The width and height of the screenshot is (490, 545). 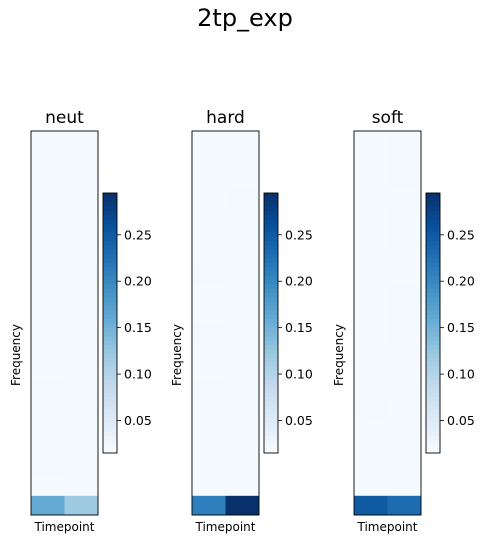 I want to click on figure-title: 2tp_exp, so click(x=245, y=18).